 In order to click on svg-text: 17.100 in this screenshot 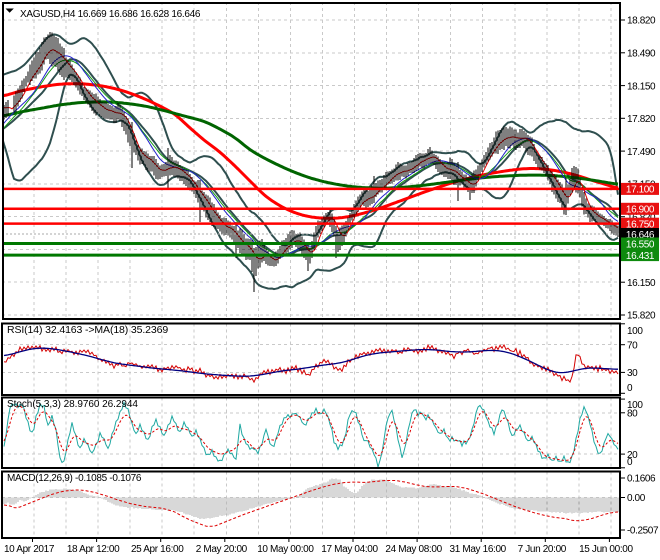, I will do `click(640, 190)`.